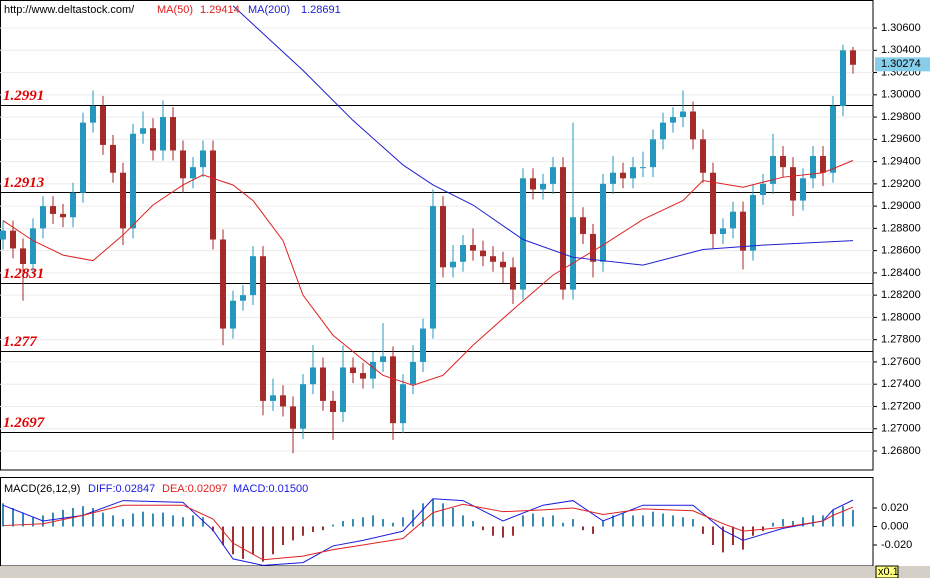 The height and width of the screenshot is (578, 930). I want to click on y-tick-label: 1.29800, so click(901, 117).